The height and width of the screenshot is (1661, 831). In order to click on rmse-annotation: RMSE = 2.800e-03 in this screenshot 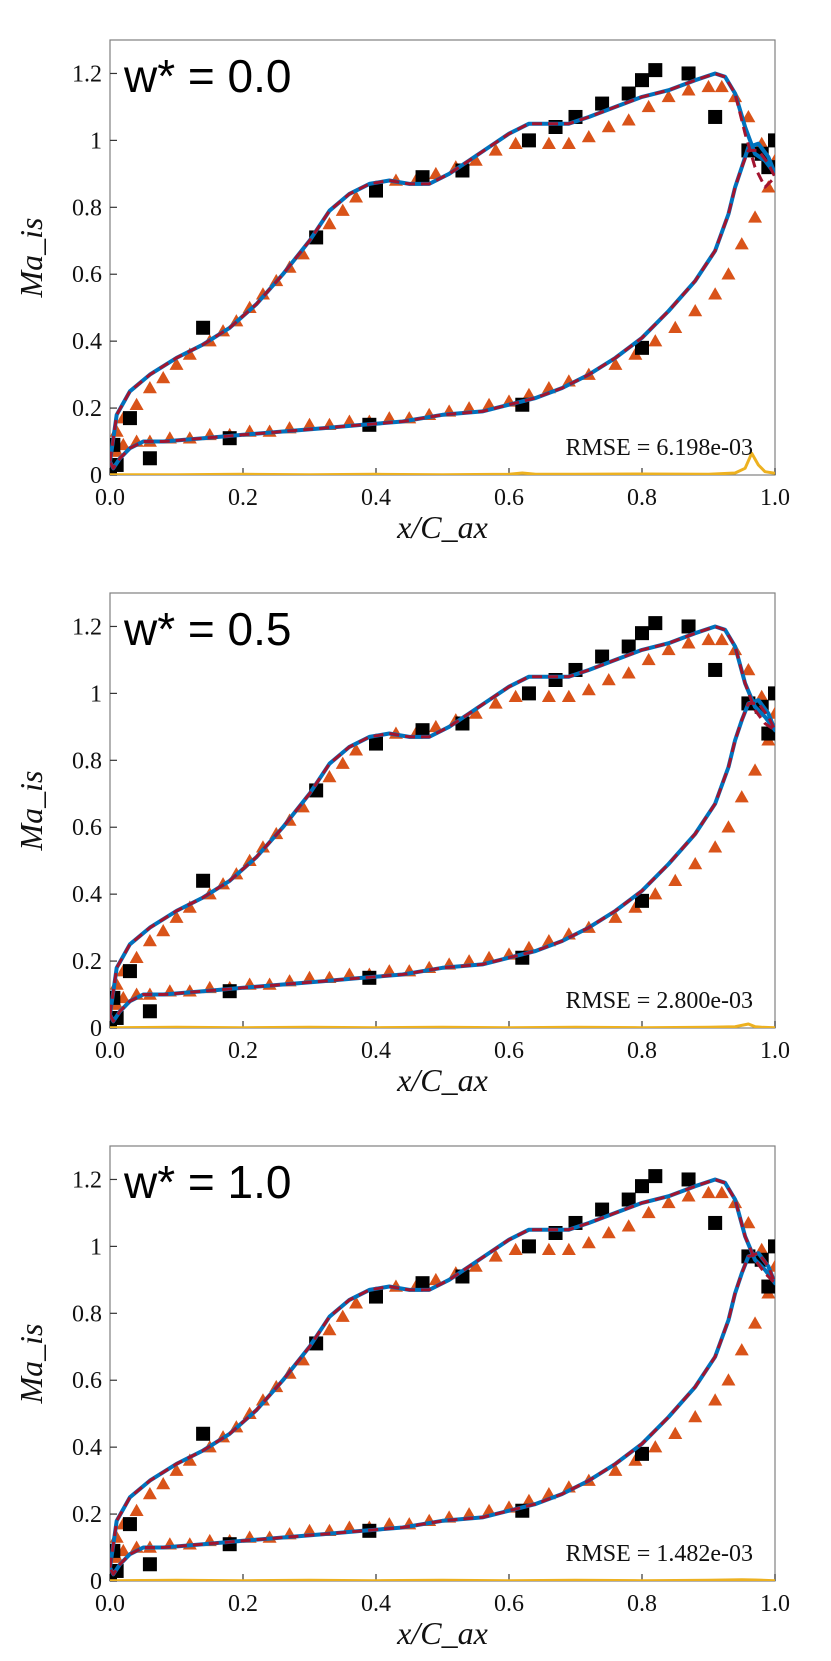, I will do `click(659, 1001)`.